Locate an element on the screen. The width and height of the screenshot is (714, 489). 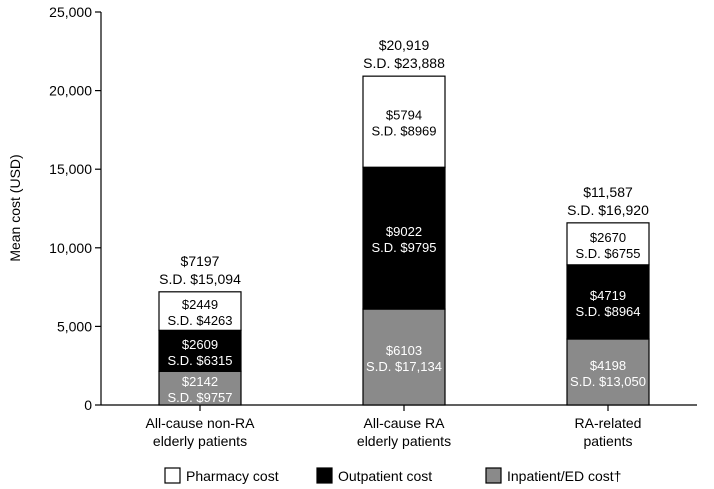
segment-sd-label: S.D. $17,134 is located at coordinates (404, 366).